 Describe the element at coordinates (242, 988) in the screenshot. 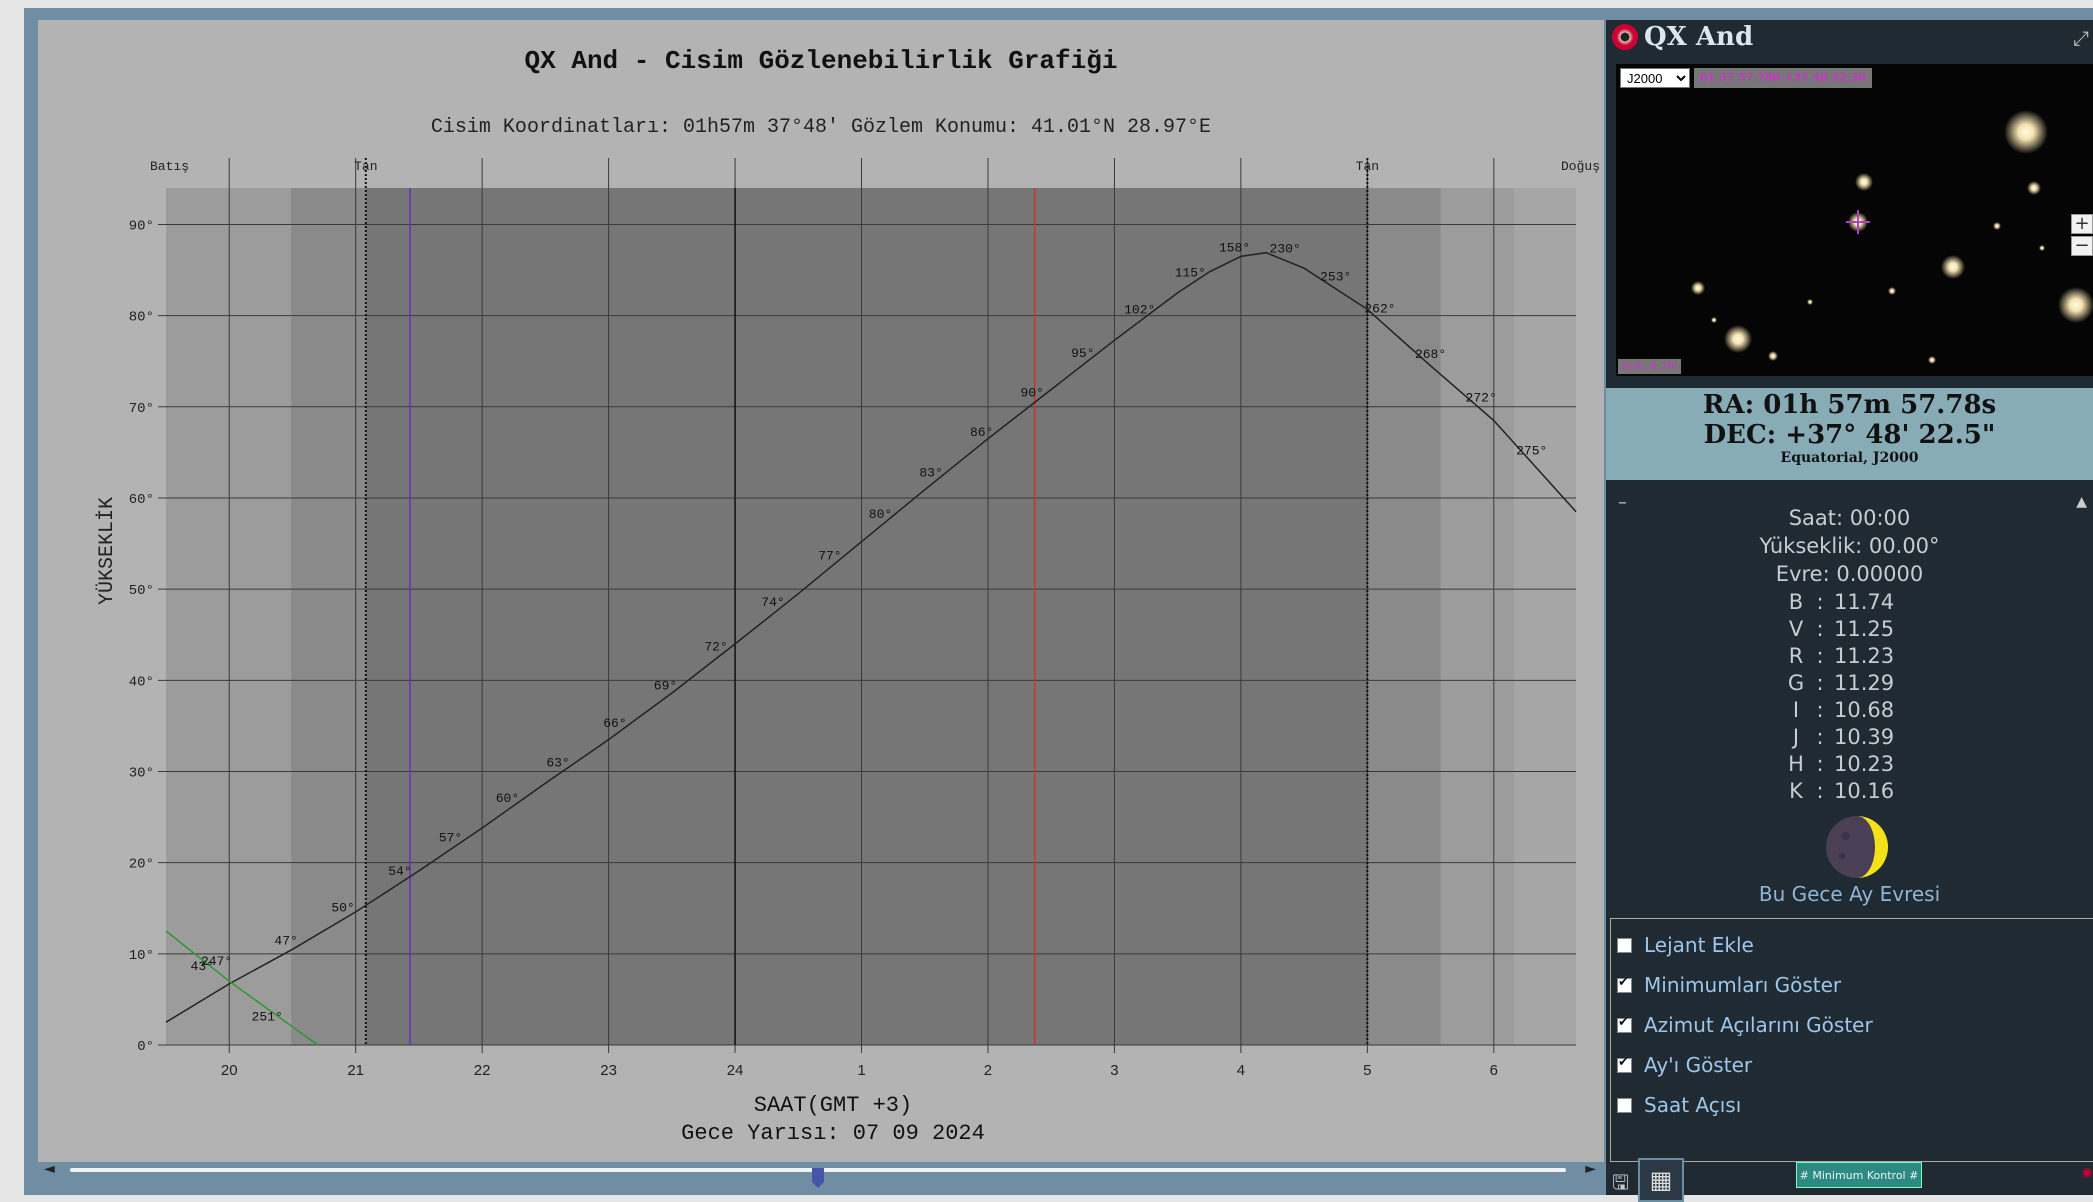

I see `altitude-curve` at that location.